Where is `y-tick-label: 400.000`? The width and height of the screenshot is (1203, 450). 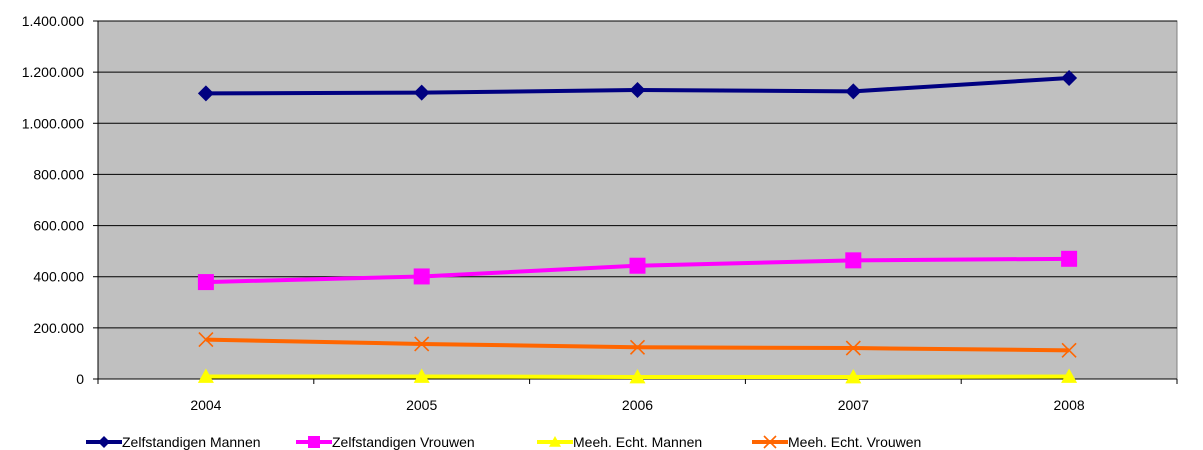 y-tick-label: 400.000 is located at coordinates (58, 277).